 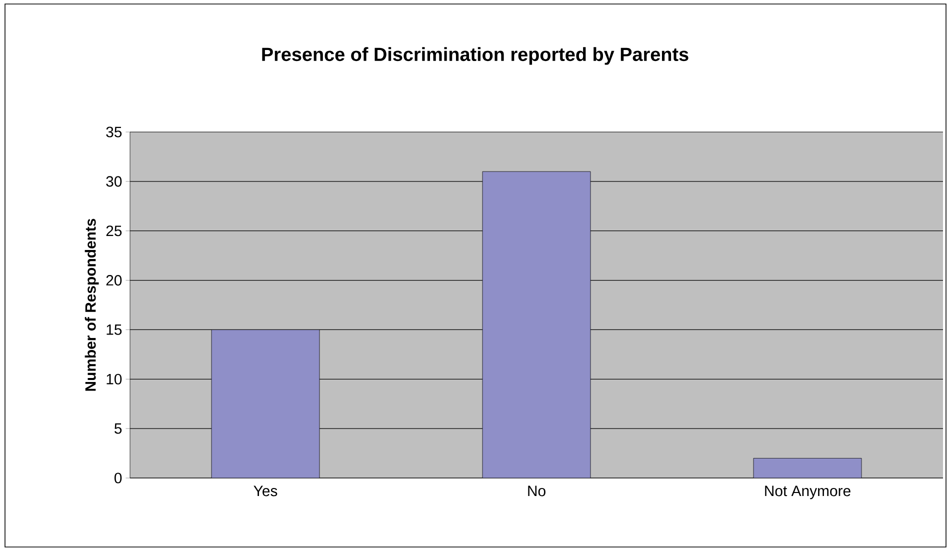 What do you see at coordinates (114, 280) in the screenshot?
I see `y-tick-label: 20` at bounding box center [114, 280].